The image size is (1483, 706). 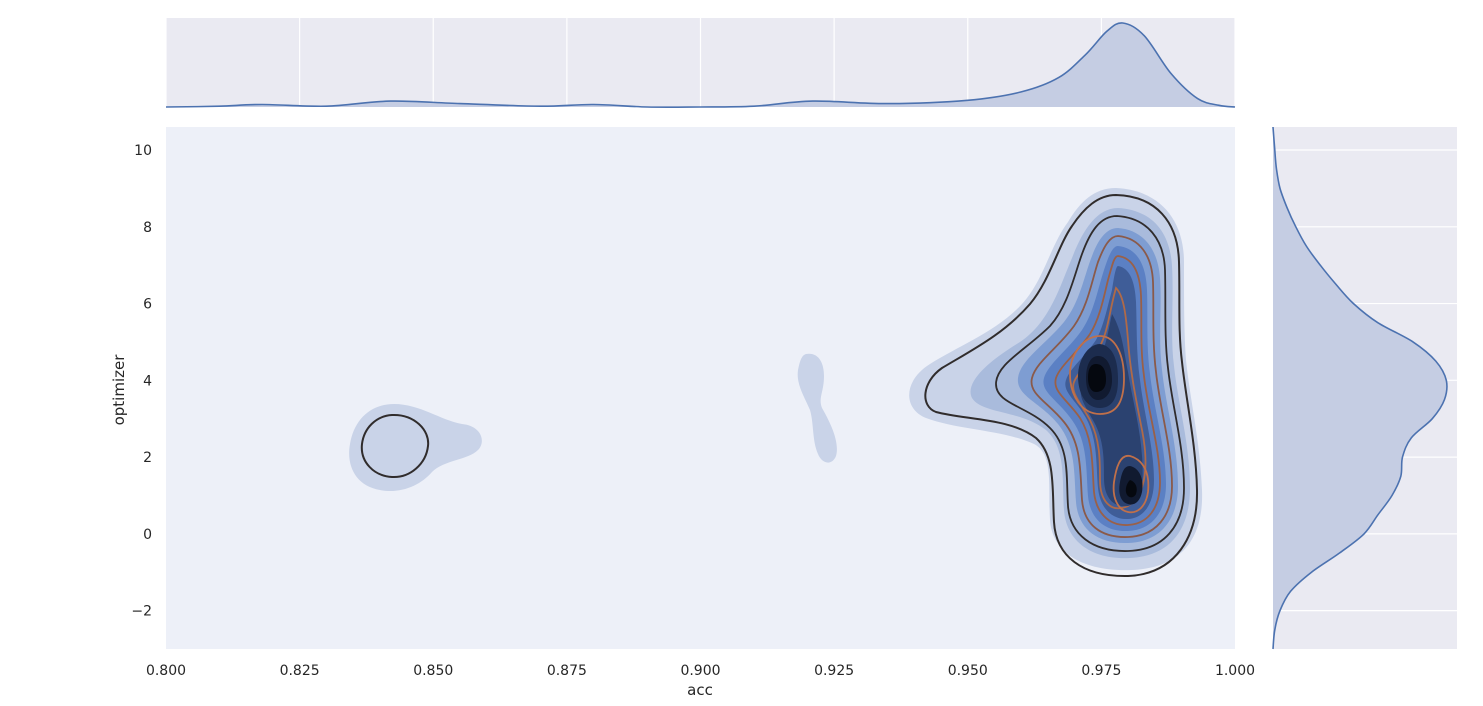 I want to click on x-tick-label: 0.800, so click(x=166, y=671).